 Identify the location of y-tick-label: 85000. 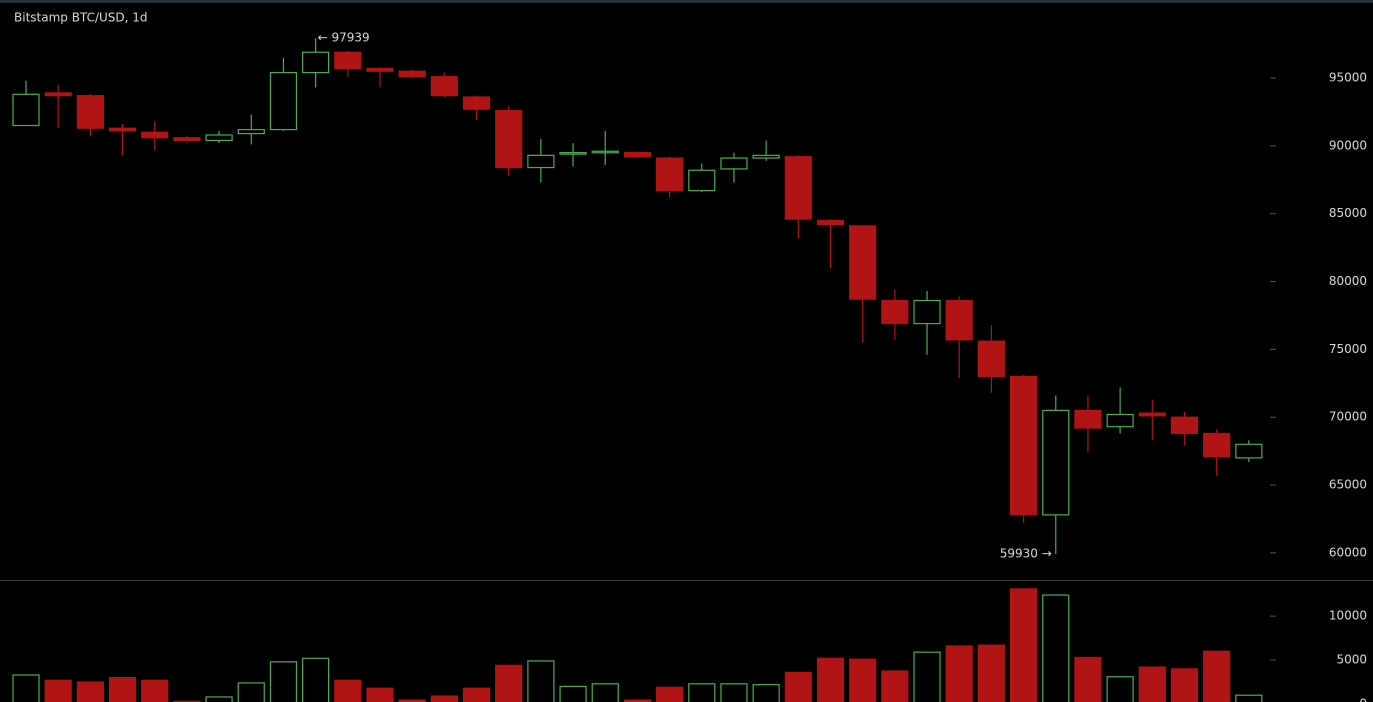
(1348, 213).